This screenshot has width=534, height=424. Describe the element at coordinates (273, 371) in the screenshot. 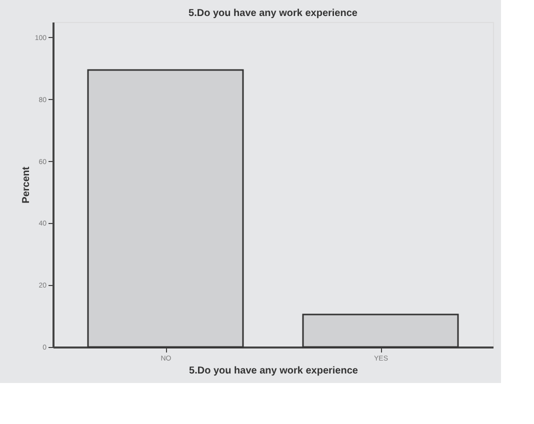

I see `x-axis-title: 5.Do you have any work experience` at that location.